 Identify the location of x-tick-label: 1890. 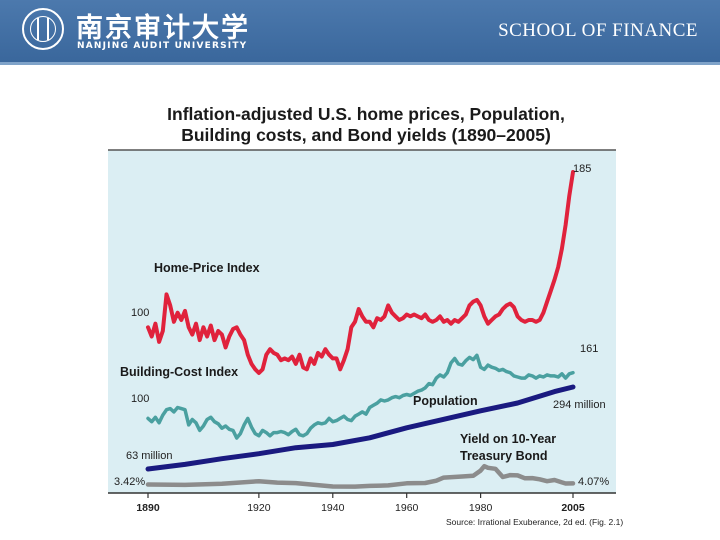
(148, 508).